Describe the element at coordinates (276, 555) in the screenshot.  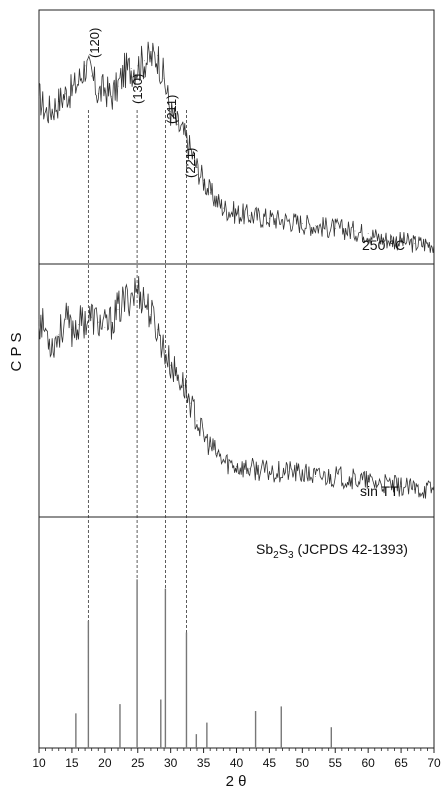
I see `panel3-label-sub1: 2` at that location.